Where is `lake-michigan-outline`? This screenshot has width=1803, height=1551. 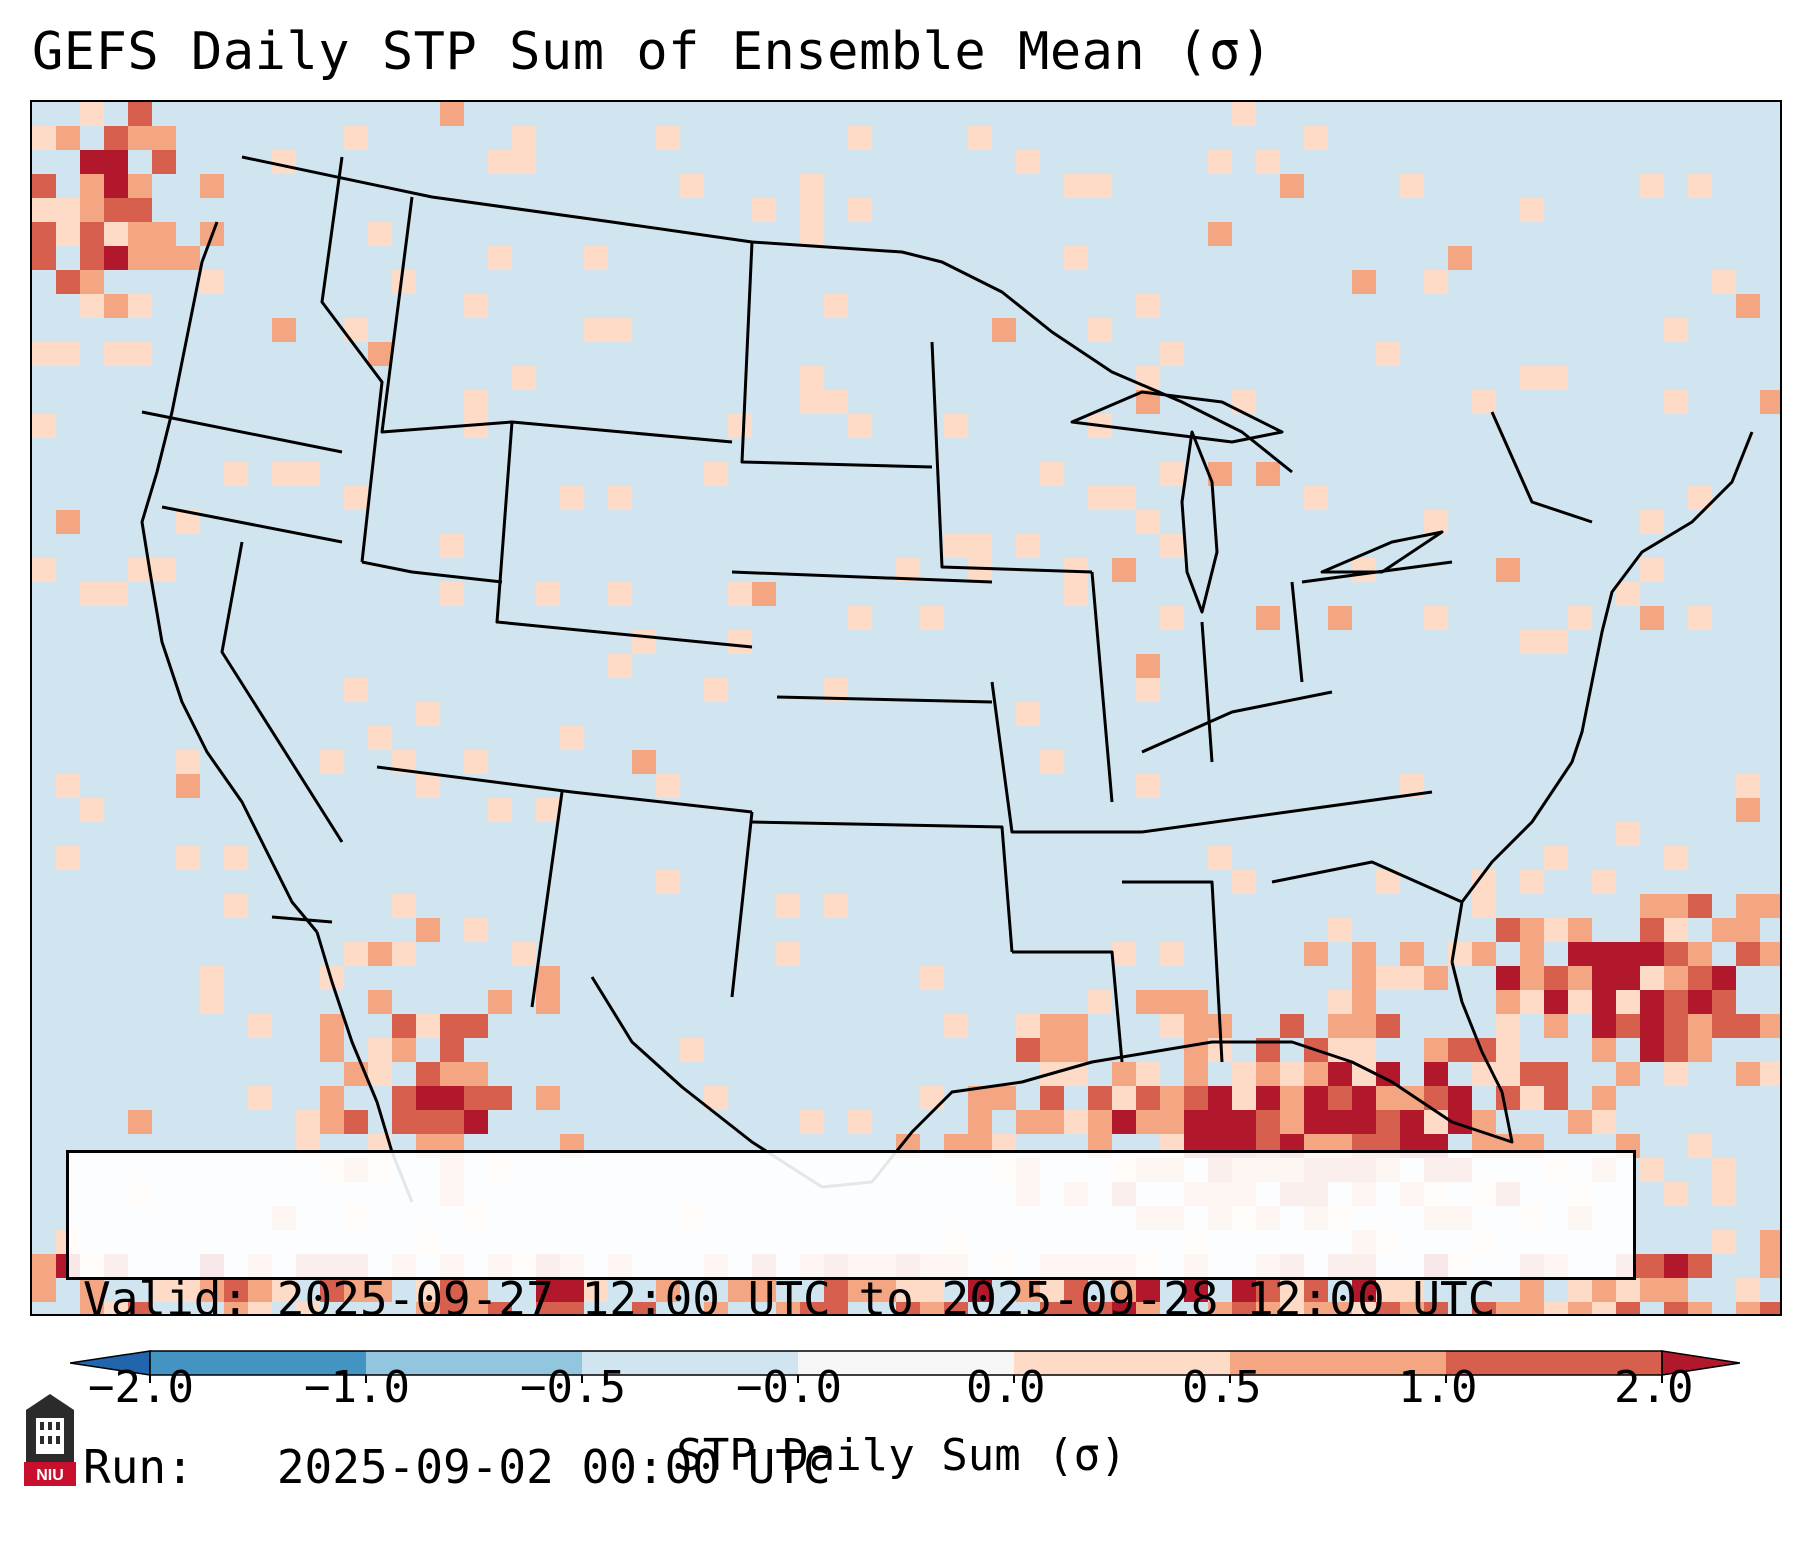
lake-michigan-outline is located at coordinates (1199, 522).